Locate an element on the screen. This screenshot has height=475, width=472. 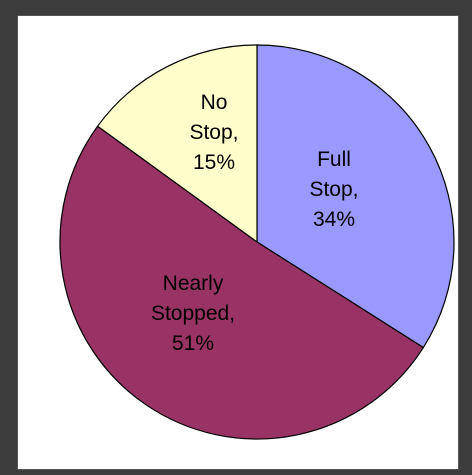
pie-slice-no-stop is located at coordinates (177, 144).